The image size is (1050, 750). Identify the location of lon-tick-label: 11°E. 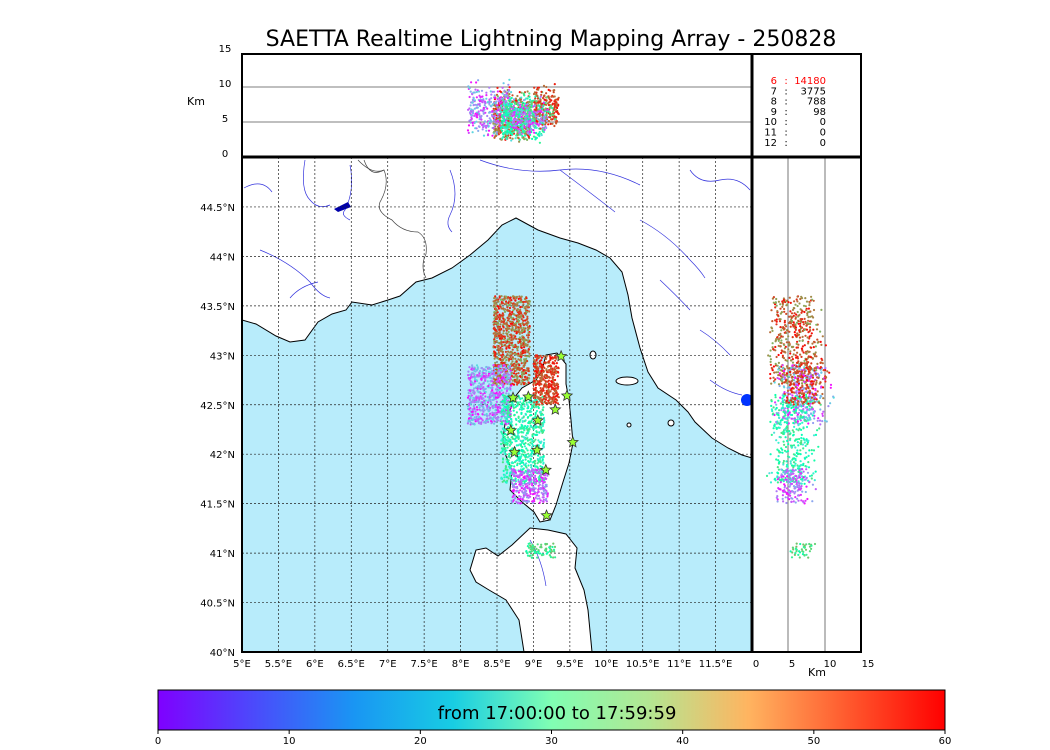
(679, 664).